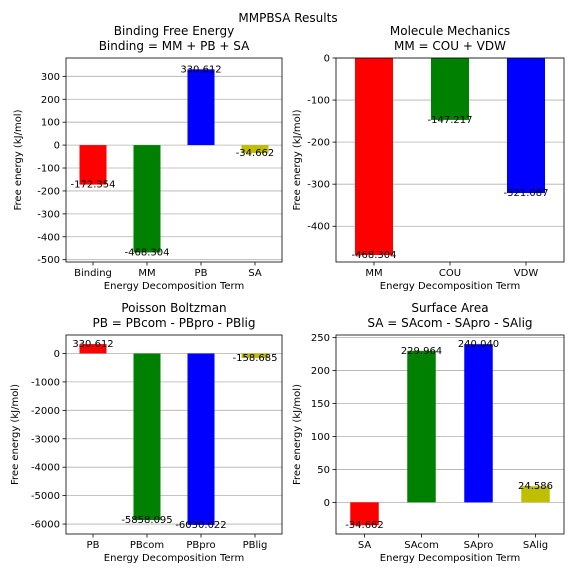  I want to click on y-tick-label: 300, so click(50, 77).